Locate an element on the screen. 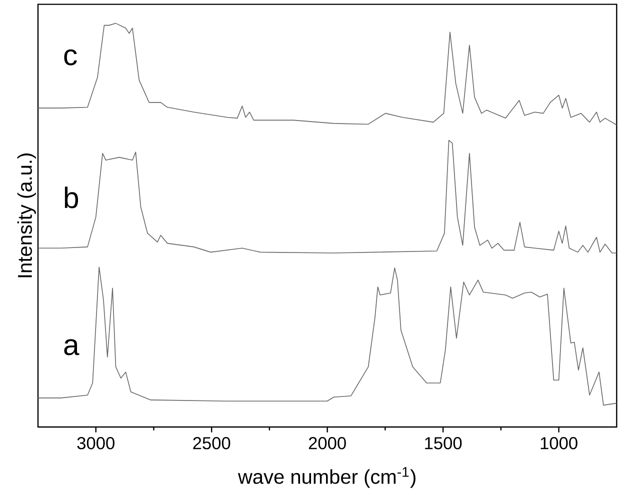 Image resolution: width=625 pixels, height=499 pixels. series-label: b is located at coordinates (71, 197).